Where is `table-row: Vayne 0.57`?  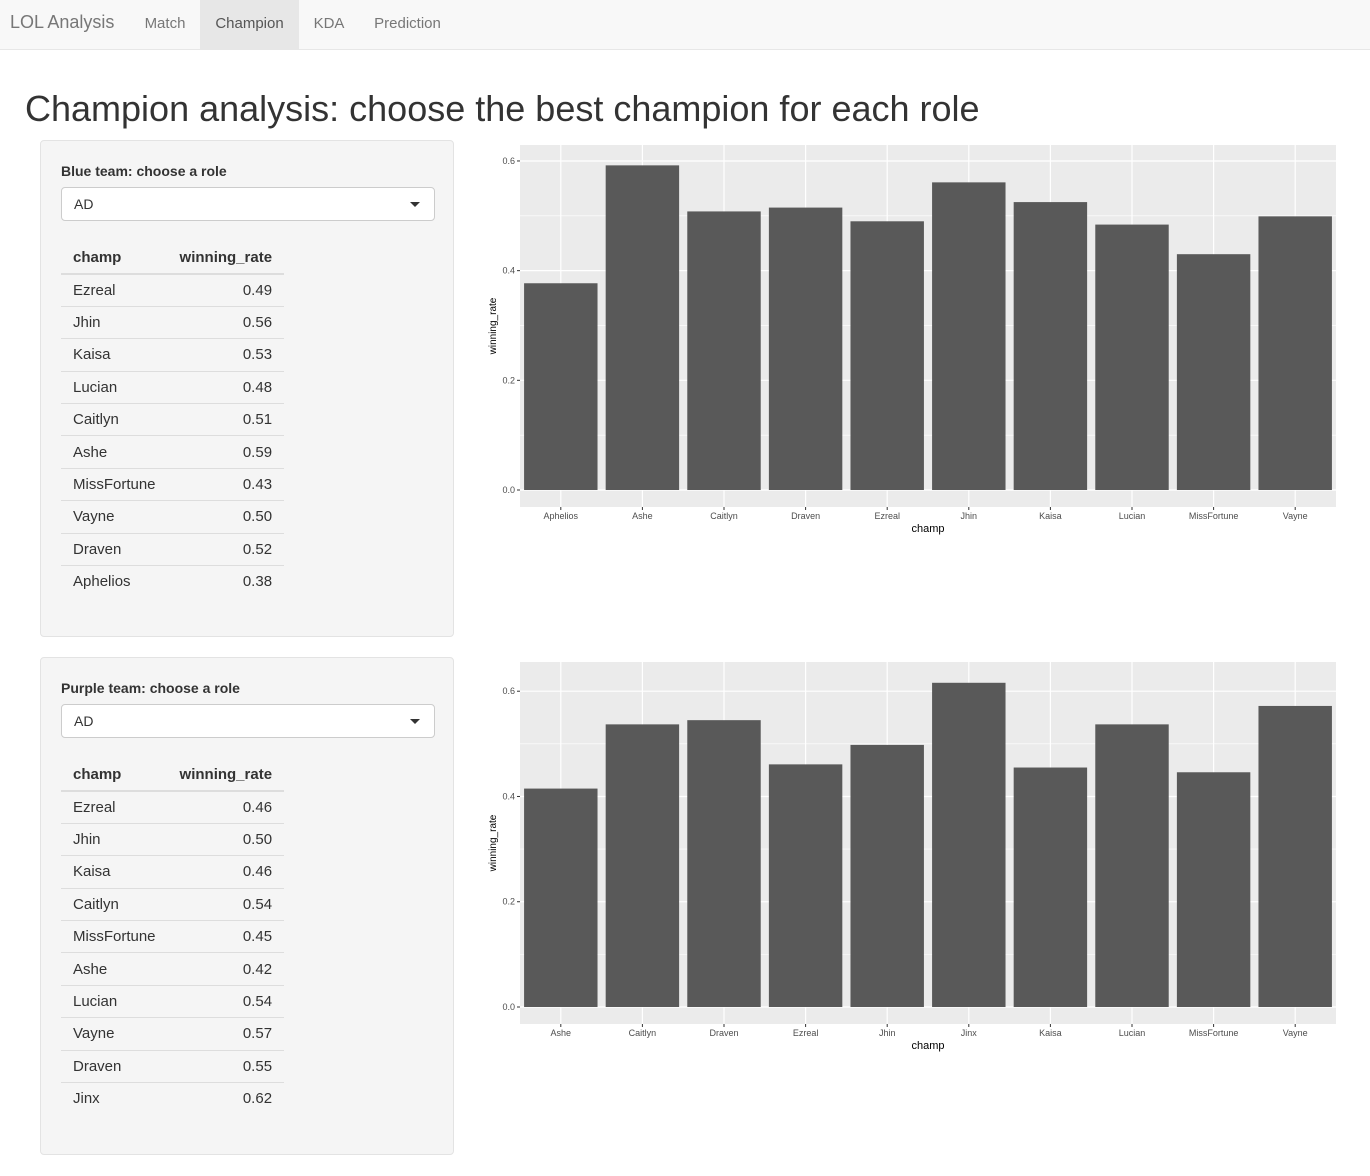 table-row: Vayne 0.57 is located at coordinates (173, 1034).